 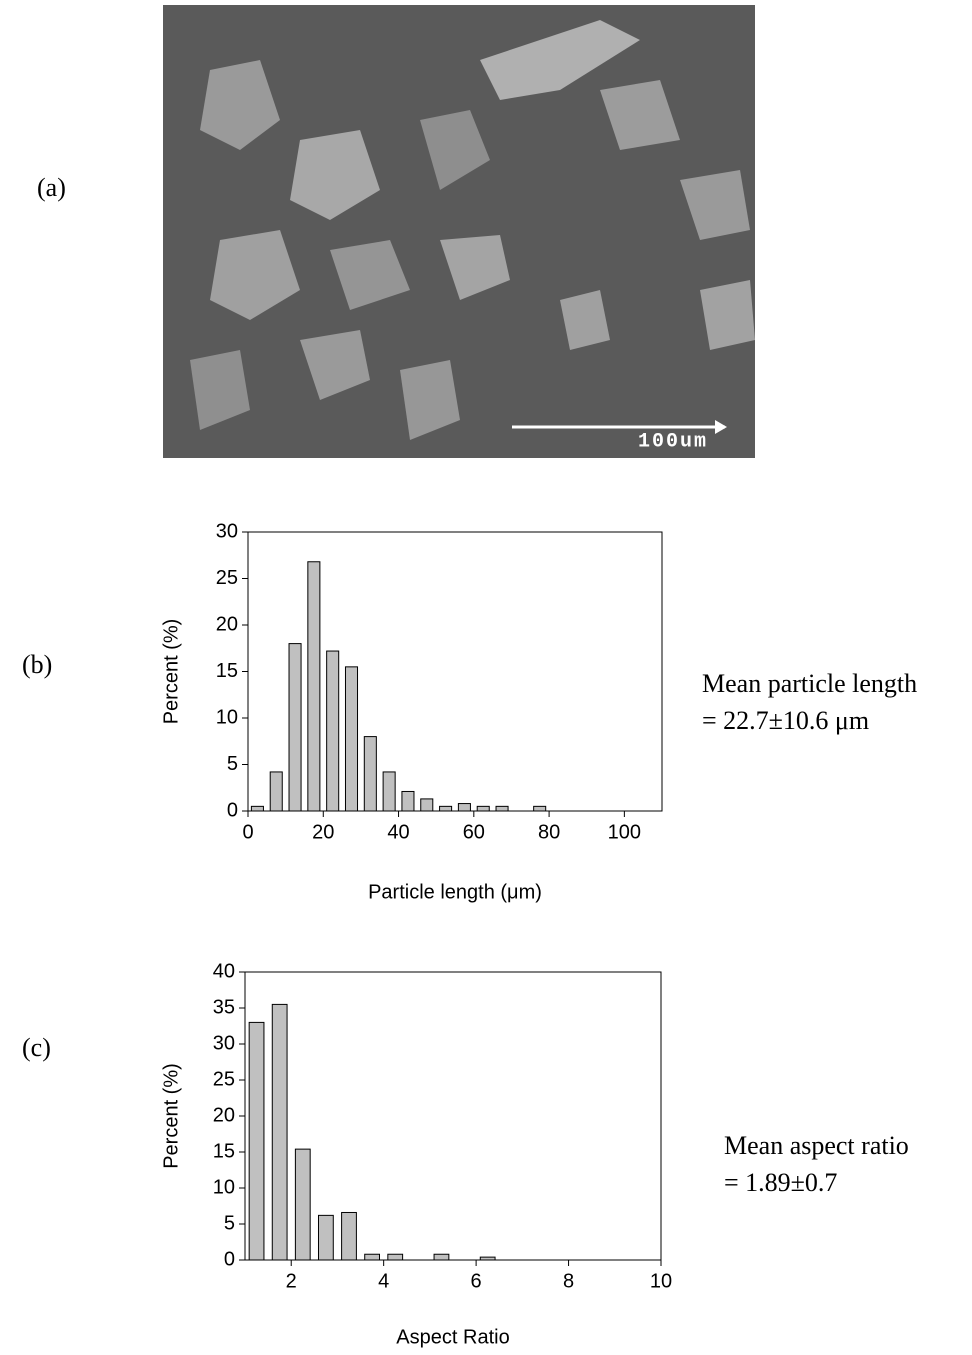 I want to click on x-tick-label: 4, so click(x=383, y=1281).